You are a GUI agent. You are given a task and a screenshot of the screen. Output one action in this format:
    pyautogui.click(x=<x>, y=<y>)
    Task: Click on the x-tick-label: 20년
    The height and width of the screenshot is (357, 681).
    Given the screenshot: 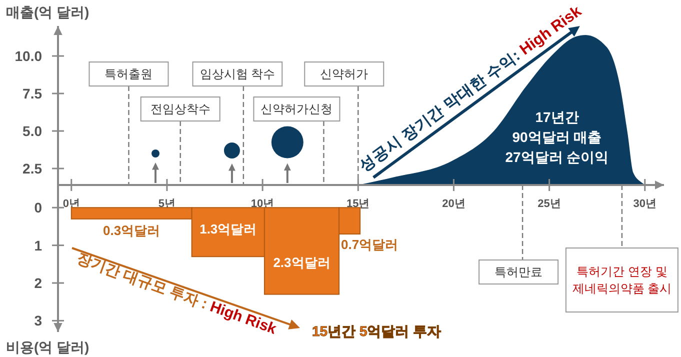 What is the action you would take?
    pyautogui.click(x=454, y=204)
    